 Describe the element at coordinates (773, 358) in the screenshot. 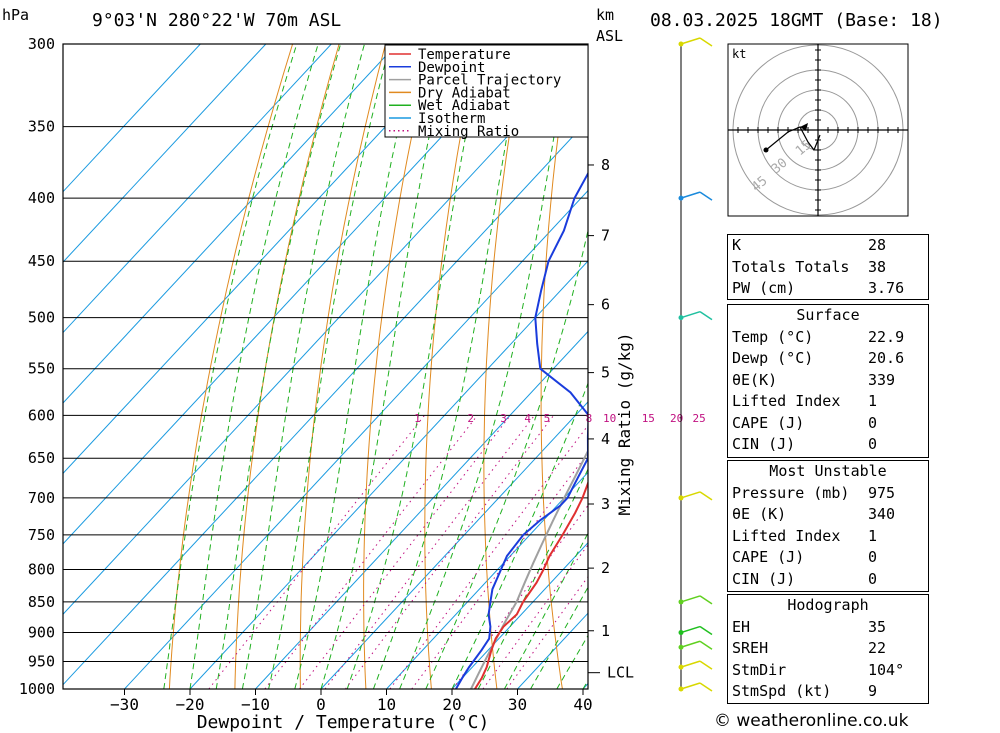

I see `index-label: Dewp (°C)` at that location.